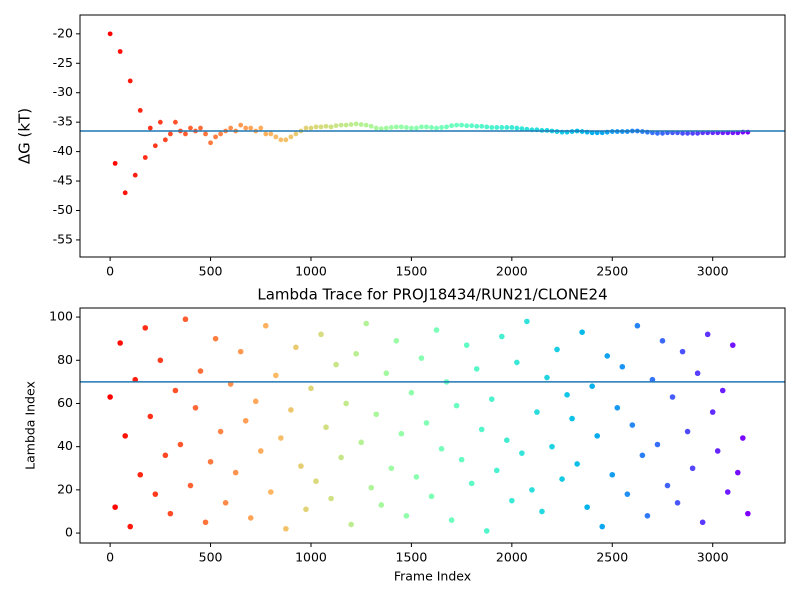 The image size is (800, 604). What do you see at coordinates (30, 425) in the screenshot?
I see `y-axis-label: Lambda Index` at bounding box center [30, 425].